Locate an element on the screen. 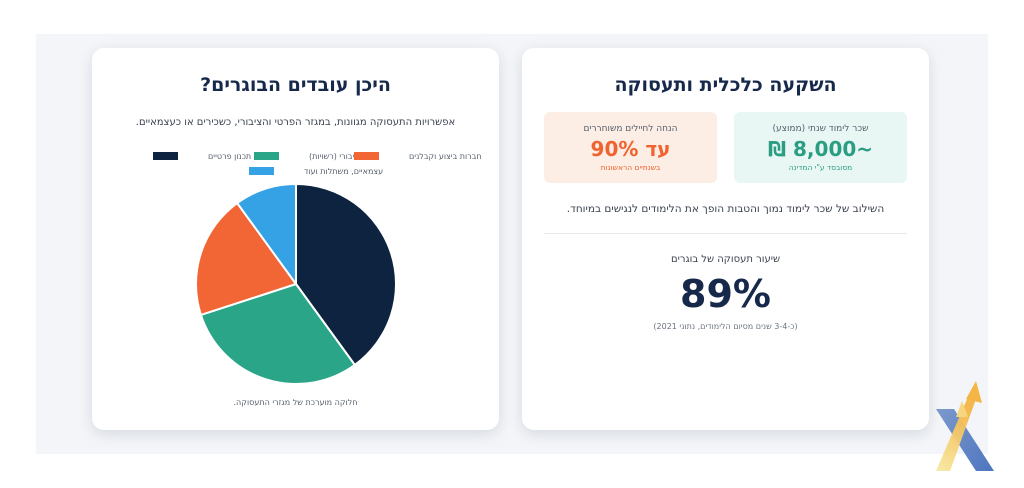 The height and width of the screenshot is (488, 1024). legend-label-4: עצמאיים, משתלות ועוד is located at coordinates (343, 171).